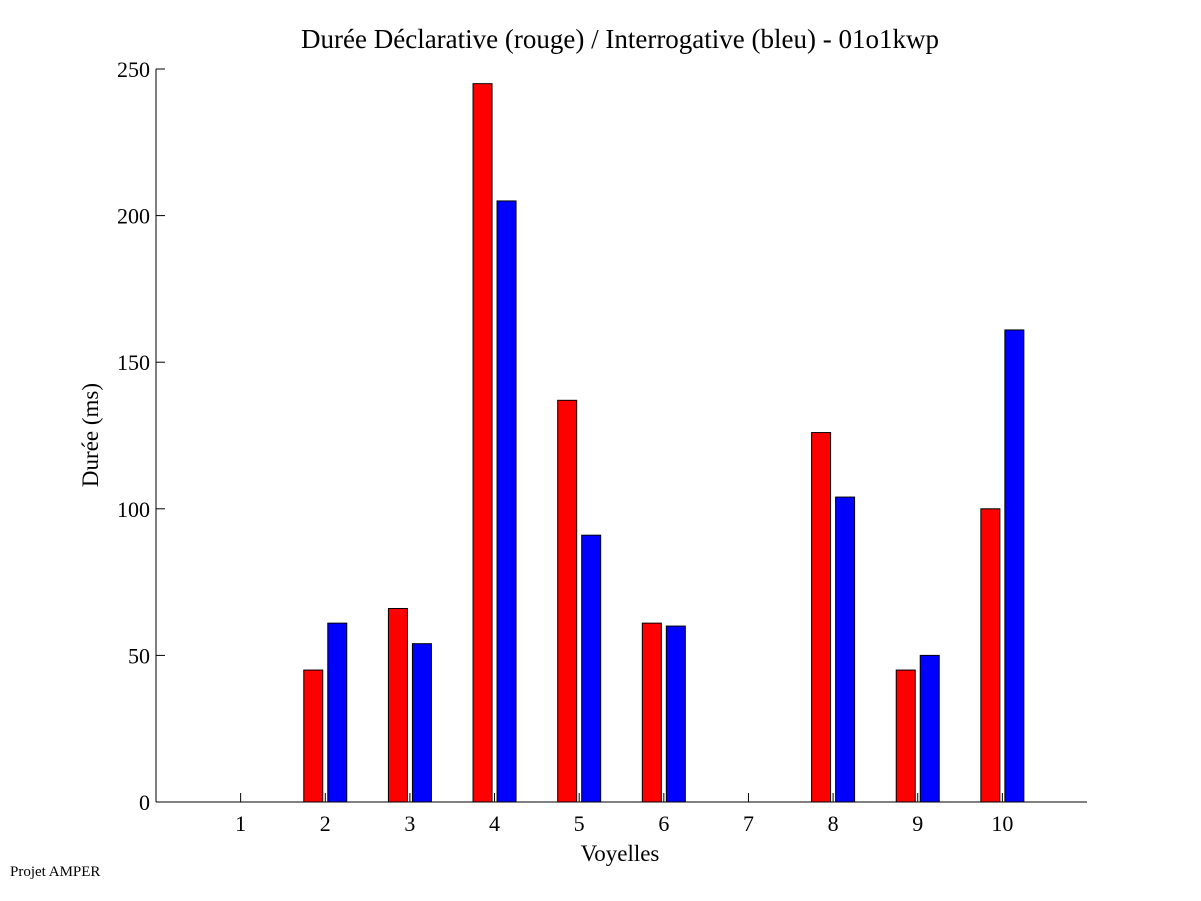  Describe the element at coordinates (620, 853) in the screenshot. I see `x-axis-label: Voyelles` at that location.